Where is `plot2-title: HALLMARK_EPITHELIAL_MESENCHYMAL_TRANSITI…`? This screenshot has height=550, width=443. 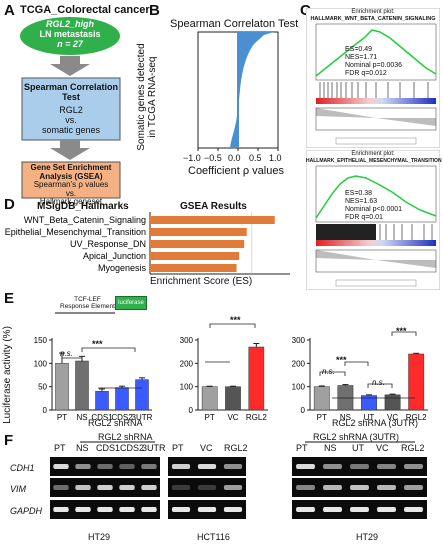
plot2-title: HALLMARK_EPITHELIAL_MESENCHYMAL_TRANSITI… is located at coordinates (374, 161).